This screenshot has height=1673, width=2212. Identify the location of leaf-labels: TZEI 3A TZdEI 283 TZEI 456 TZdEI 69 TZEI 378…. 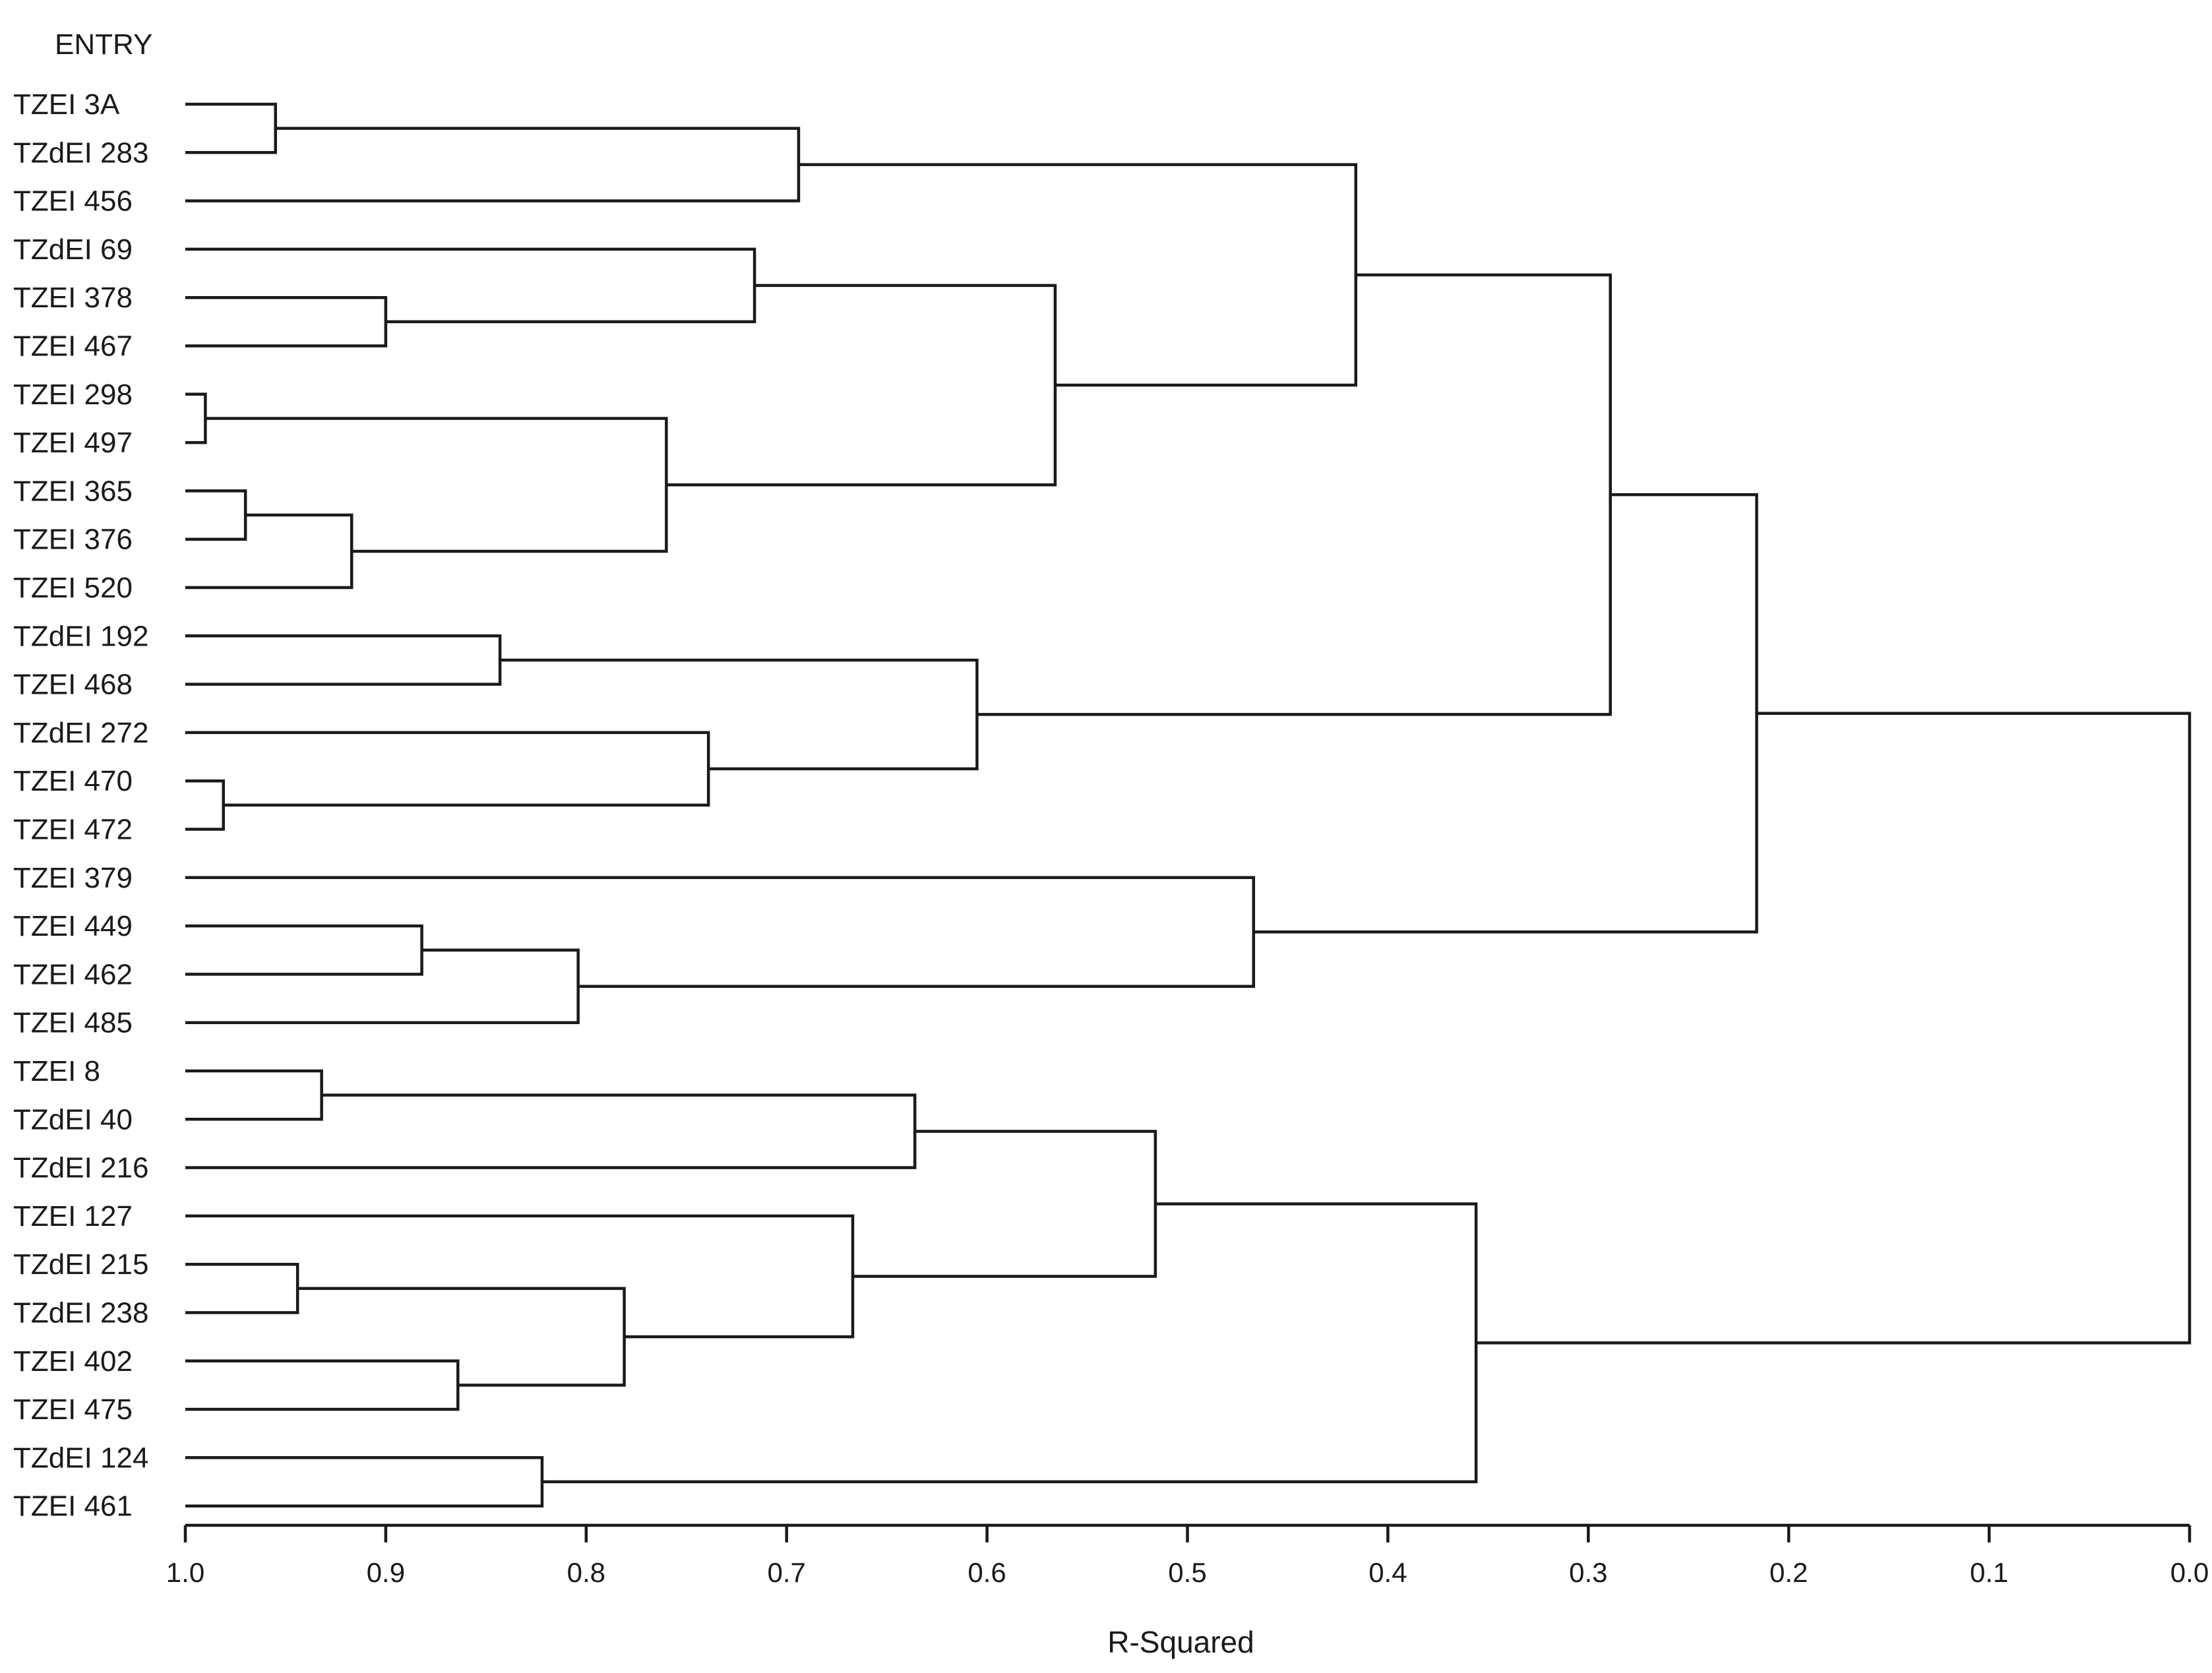
(80, 805).